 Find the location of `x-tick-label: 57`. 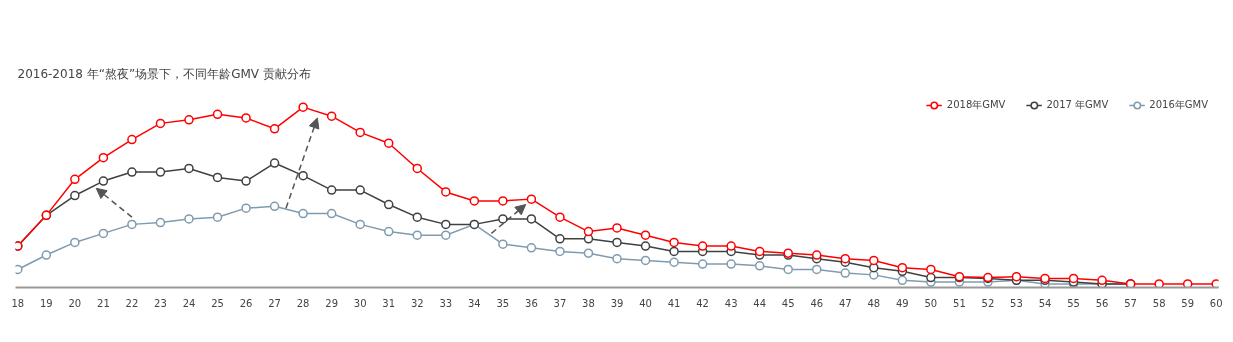

x-tick-label: 57 is located at coordinates (1130, 303).